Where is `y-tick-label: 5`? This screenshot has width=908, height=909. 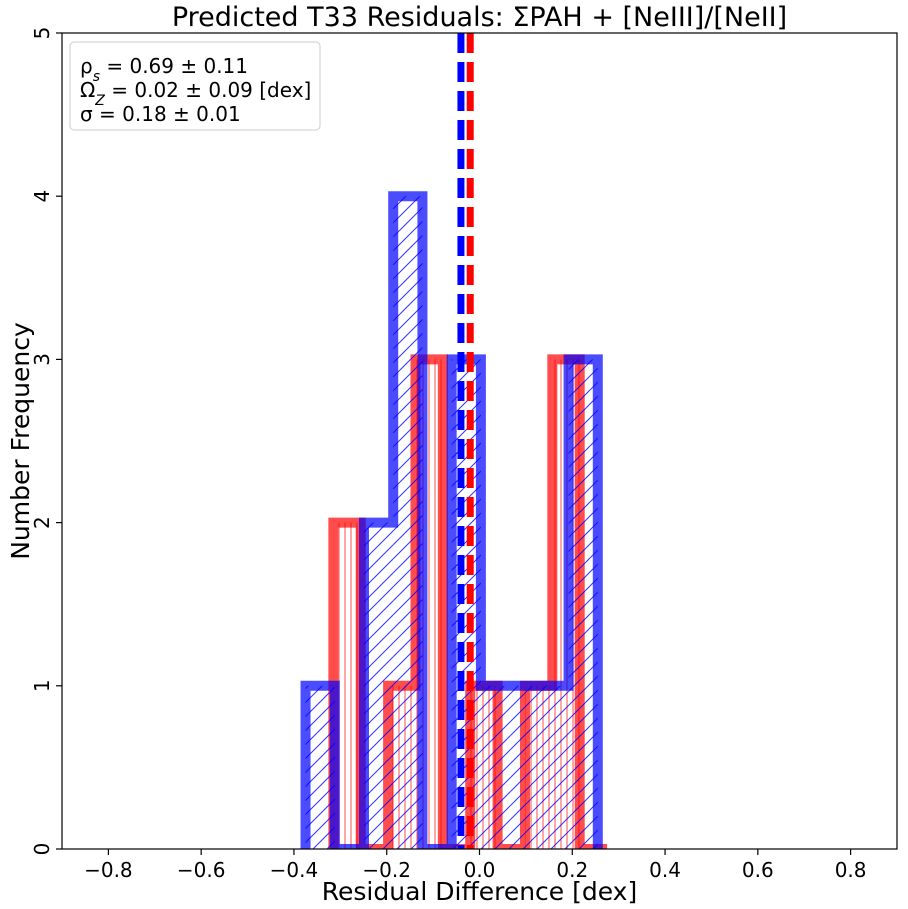
y-tick-label: 5 is located at coordinates (42, 33).